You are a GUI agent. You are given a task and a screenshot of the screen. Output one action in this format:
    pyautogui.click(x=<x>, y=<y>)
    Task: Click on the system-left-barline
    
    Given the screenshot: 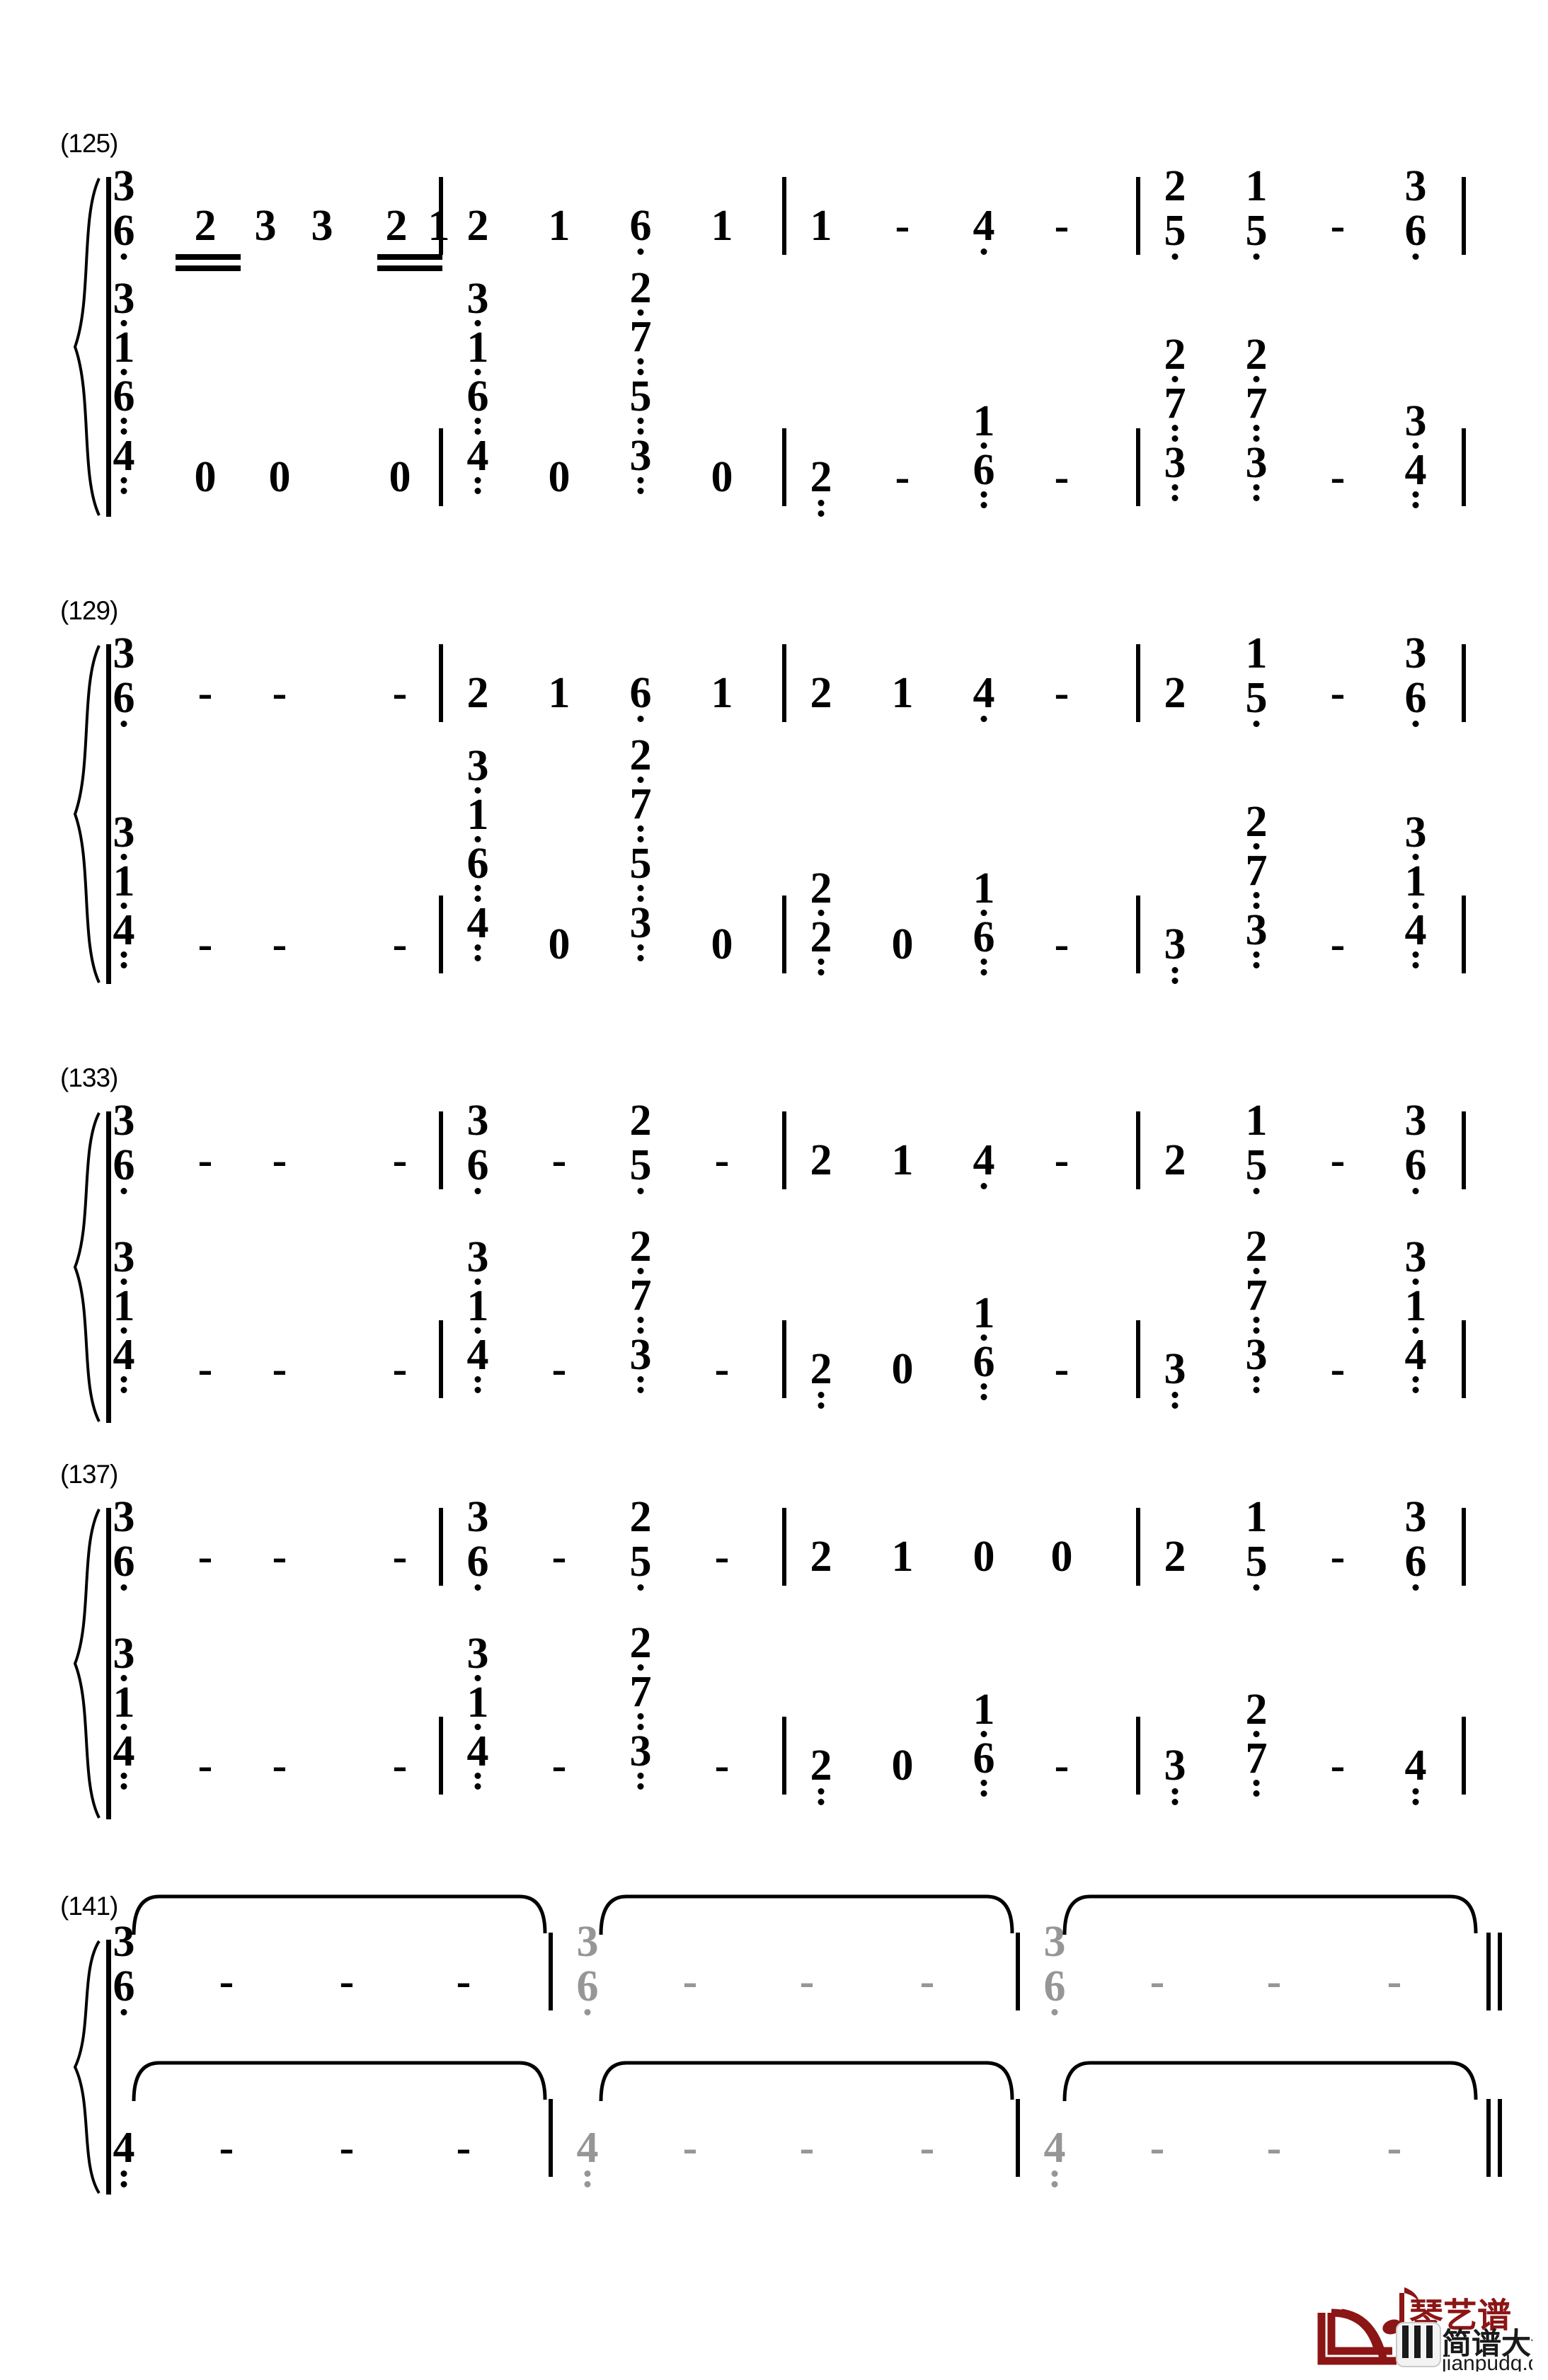 What is the action you would take?
    pyautogui.click(x=109, y=347)
    